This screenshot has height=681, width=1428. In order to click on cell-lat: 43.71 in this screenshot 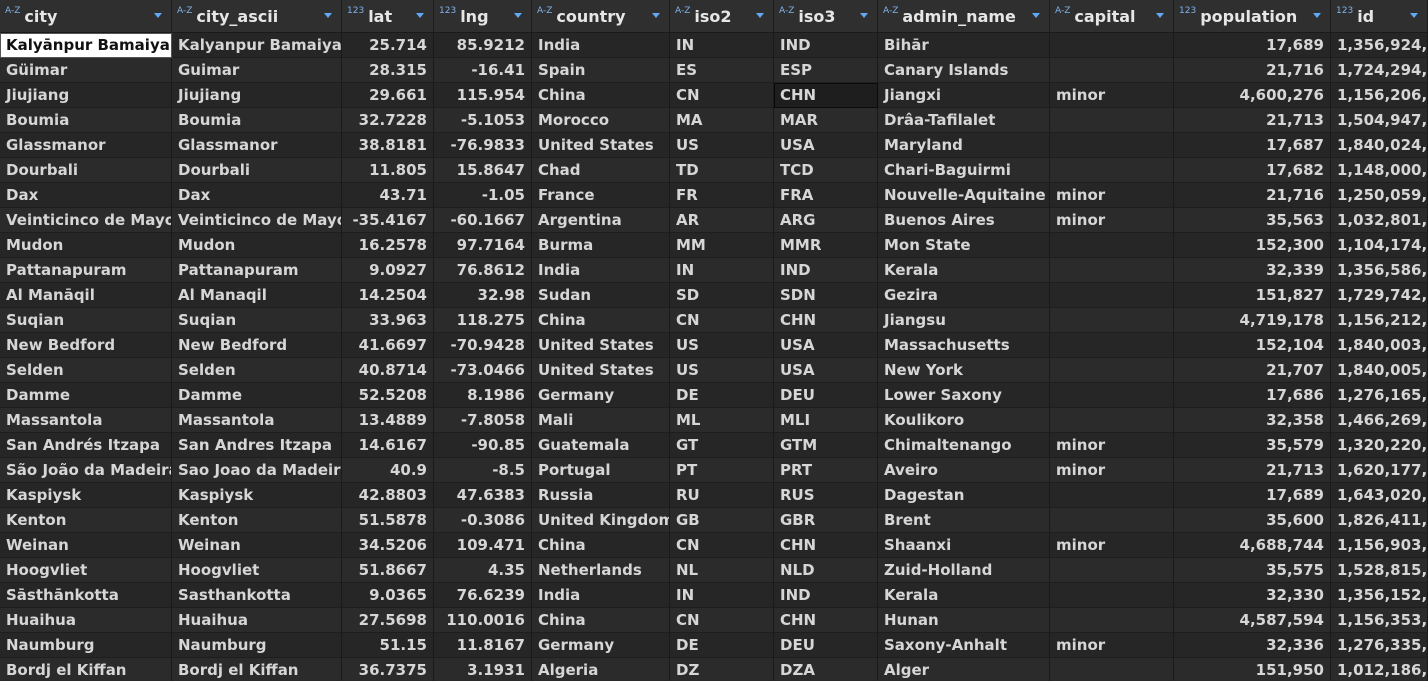, I will do `click(388, 195)`.